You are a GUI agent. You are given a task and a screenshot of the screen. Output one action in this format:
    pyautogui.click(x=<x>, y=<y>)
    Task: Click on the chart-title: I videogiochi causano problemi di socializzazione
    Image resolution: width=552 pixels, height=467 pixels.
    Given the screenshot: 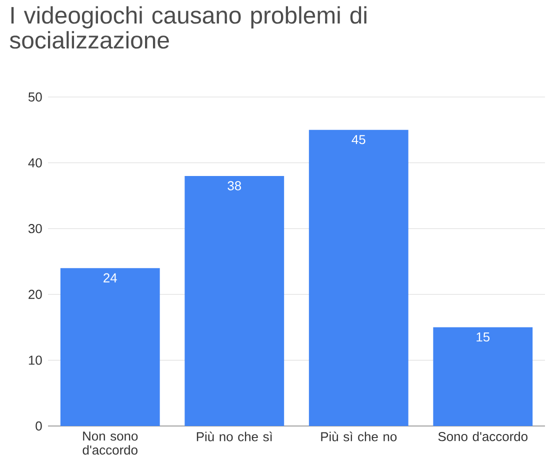 What is the action you would take?
    pyautogui.click(x=188, y=27)
    